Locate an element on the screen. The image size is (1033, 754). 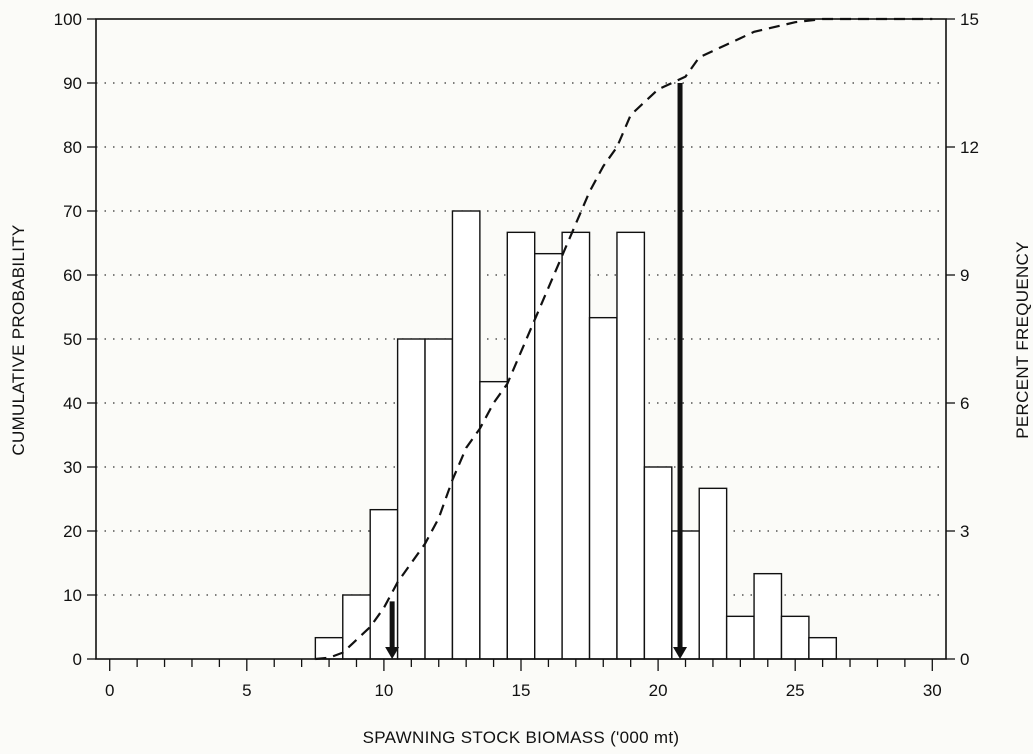
right-y-tick-label: 9 is located at coordinates (964, 275).